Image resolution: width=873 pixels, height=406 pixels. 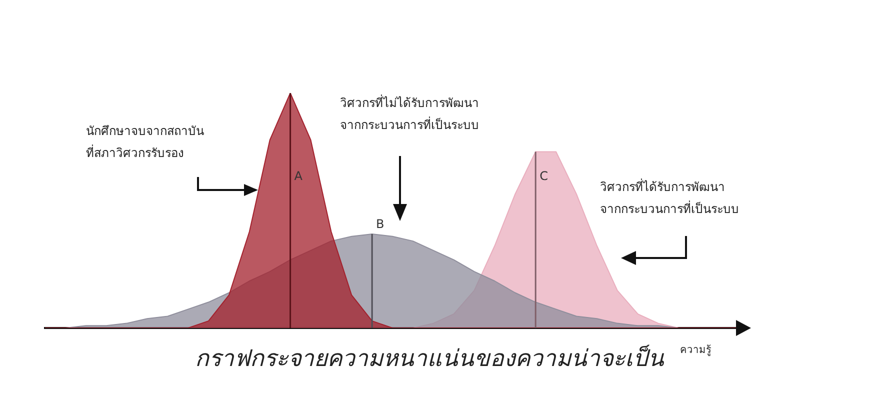 I want to click on series-label: A, so click(x=299, y=176).